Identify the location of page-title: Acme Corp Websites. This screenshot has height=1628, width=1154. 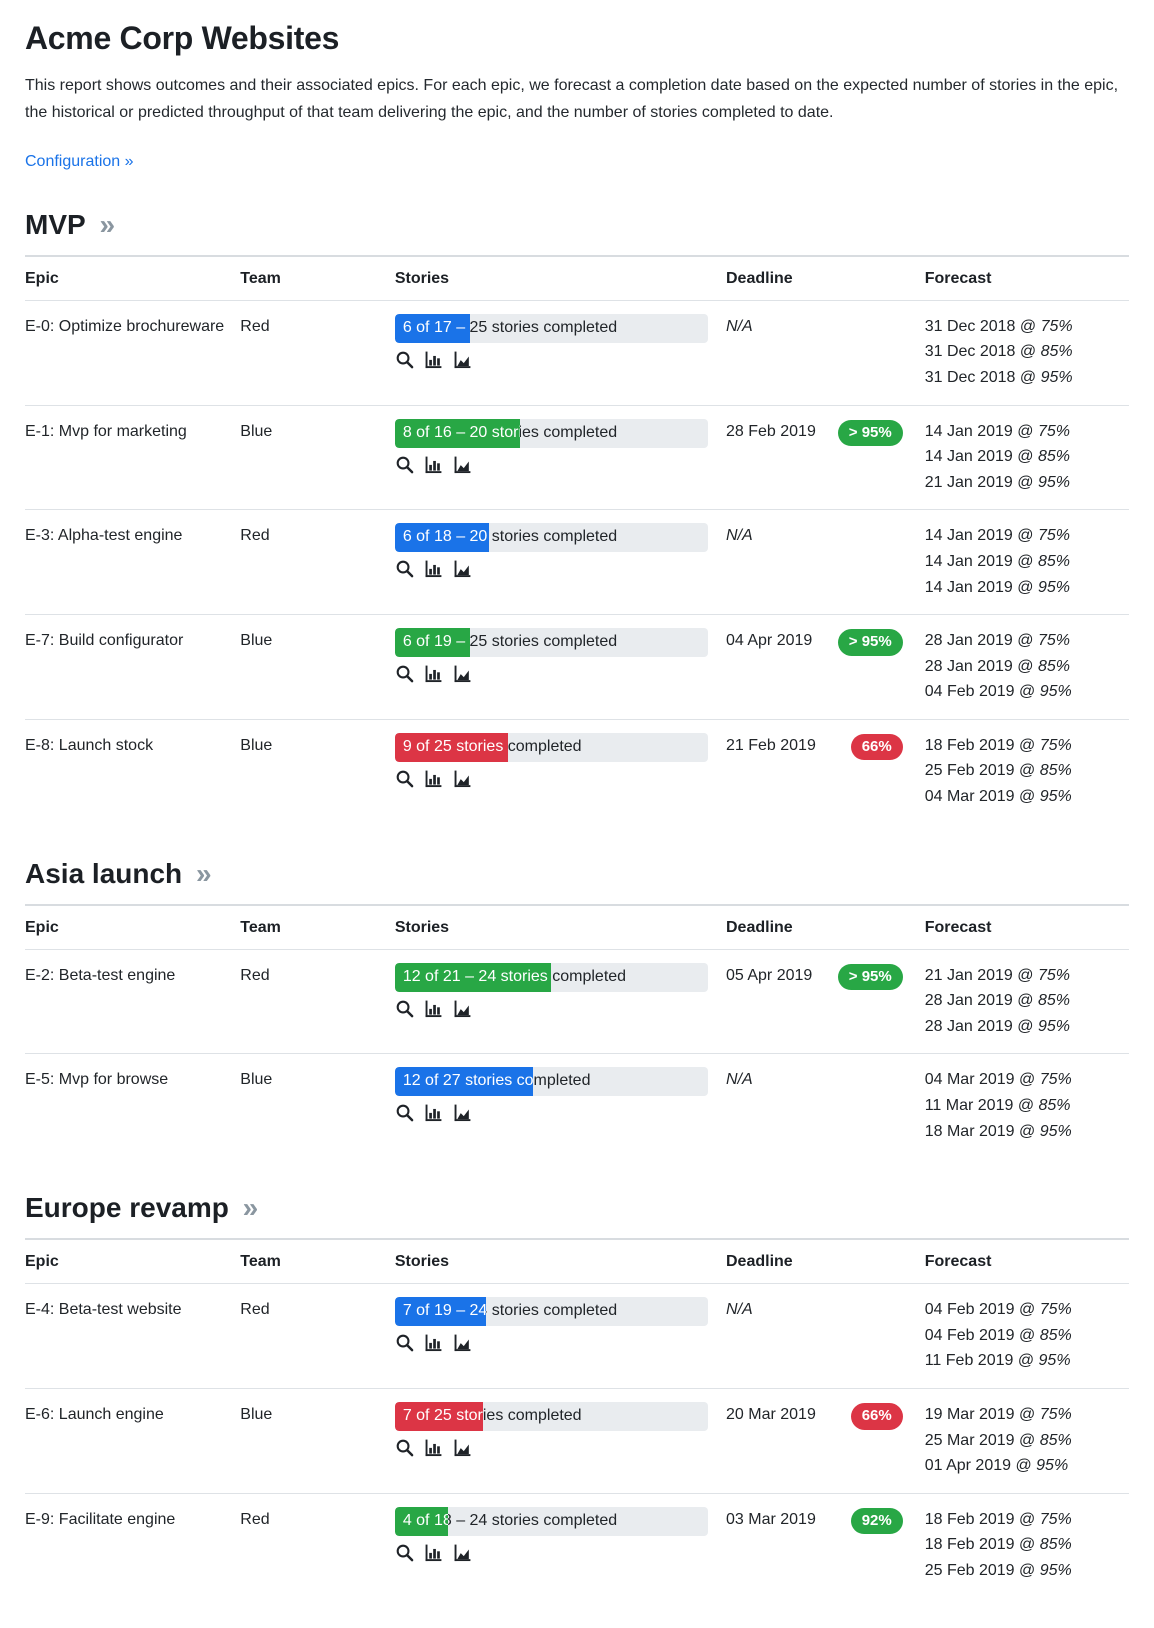
(182, 38).